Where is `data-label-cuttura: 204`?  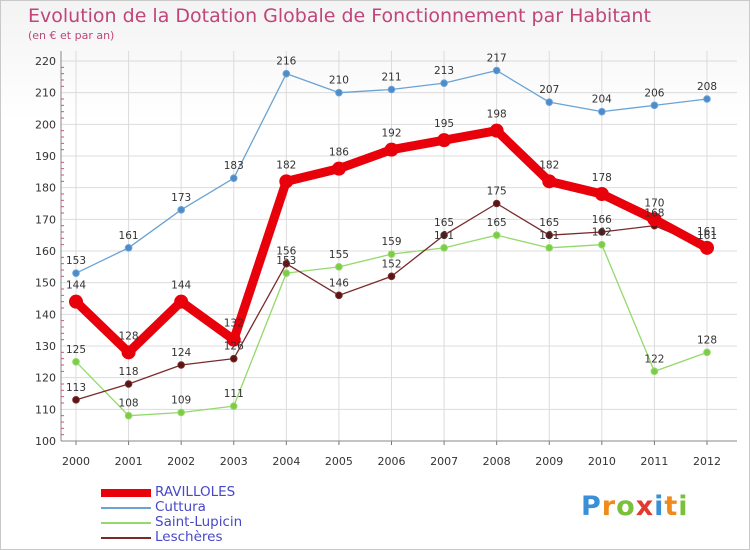
data-label-cuttura: 204 is located at coordinates (602, 100).